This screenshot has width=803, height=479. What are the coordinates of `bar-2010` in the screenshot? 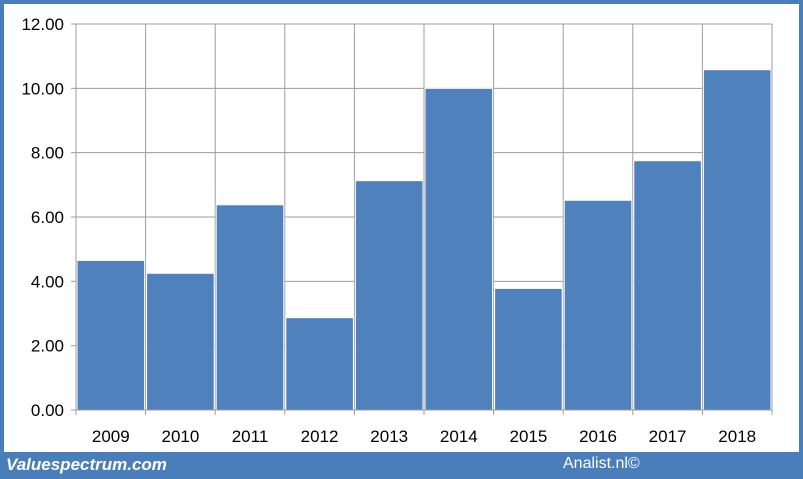 It's located at (180, 341).